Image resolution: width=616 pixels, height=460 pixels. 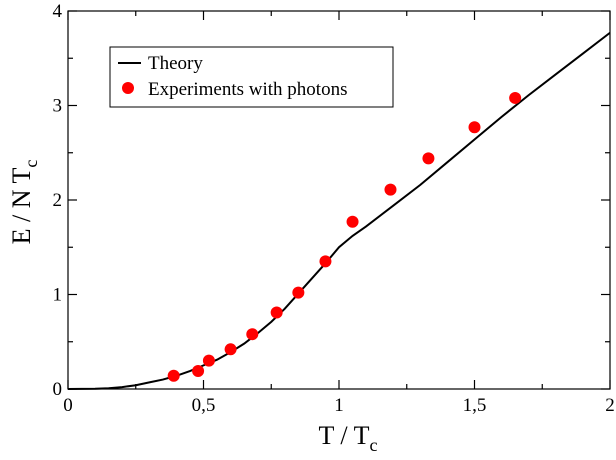 What do you see at coordinates (339, 405) in the screenshot?
I see `x-tick-label: 1` at bounding box center [339, 405].